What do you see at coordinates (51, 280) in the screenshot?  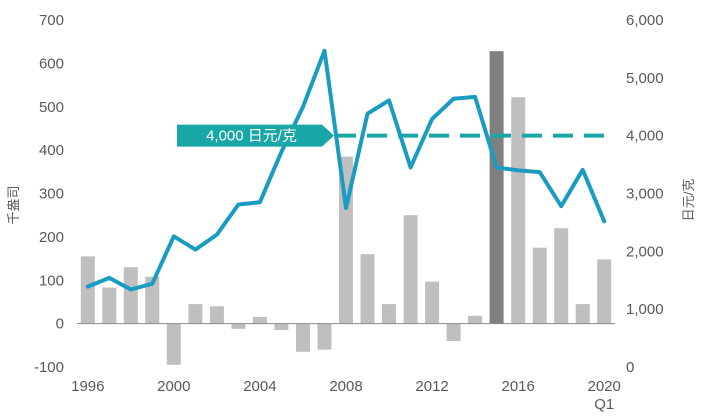 I see `left-tick-label: 100` at bounding box center [51, 280].